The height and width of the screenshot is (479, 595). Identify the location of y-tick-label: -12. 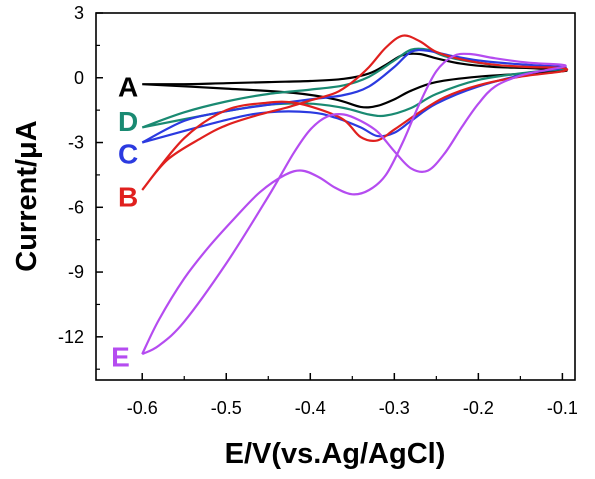
(71, 337).